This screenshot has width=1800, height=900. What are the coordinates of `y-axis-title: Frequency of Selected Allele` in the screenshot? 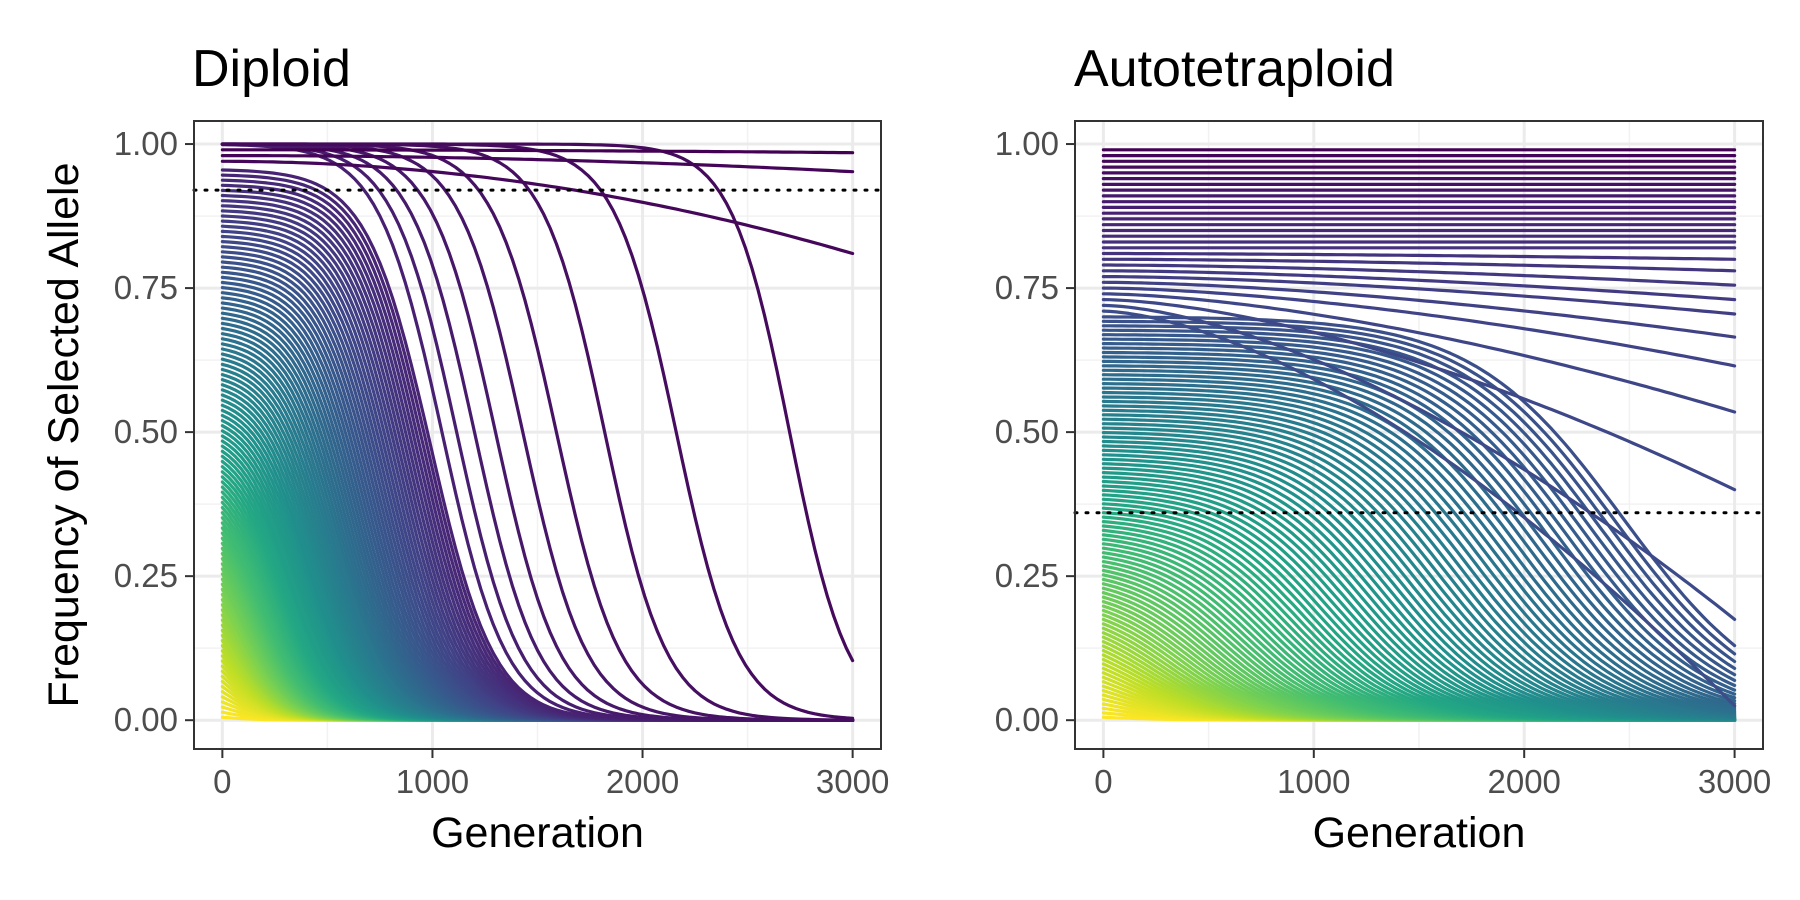 It's located at (64, 435).